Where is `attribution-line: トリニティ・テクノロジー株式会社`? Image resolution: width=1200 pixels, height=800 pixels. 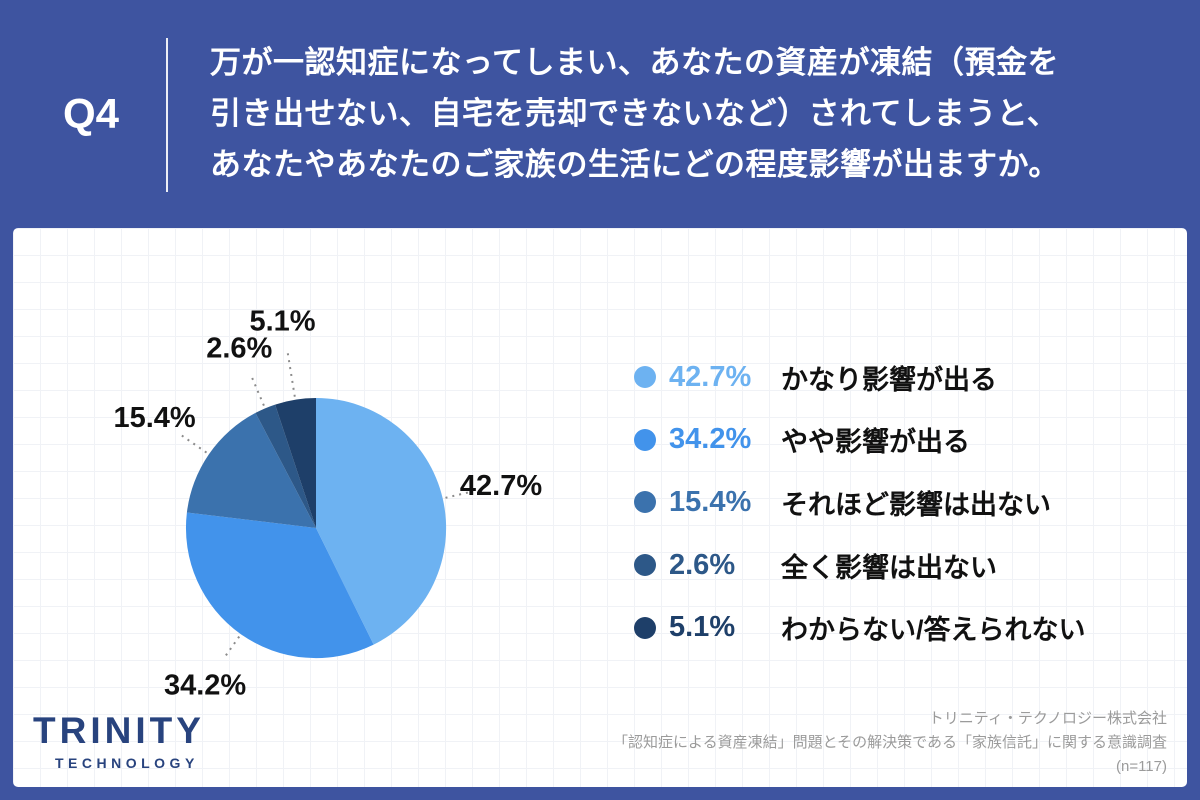
attribution-line: トリニティ・テクノロジー株式会社 is located at coordinates (1047, 718).